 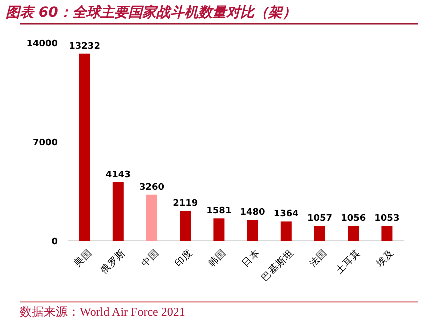 What do you see at coordinates (118, 175) in the screenshot?
I see `data-label: 4143` at bounding box center [118, 175].